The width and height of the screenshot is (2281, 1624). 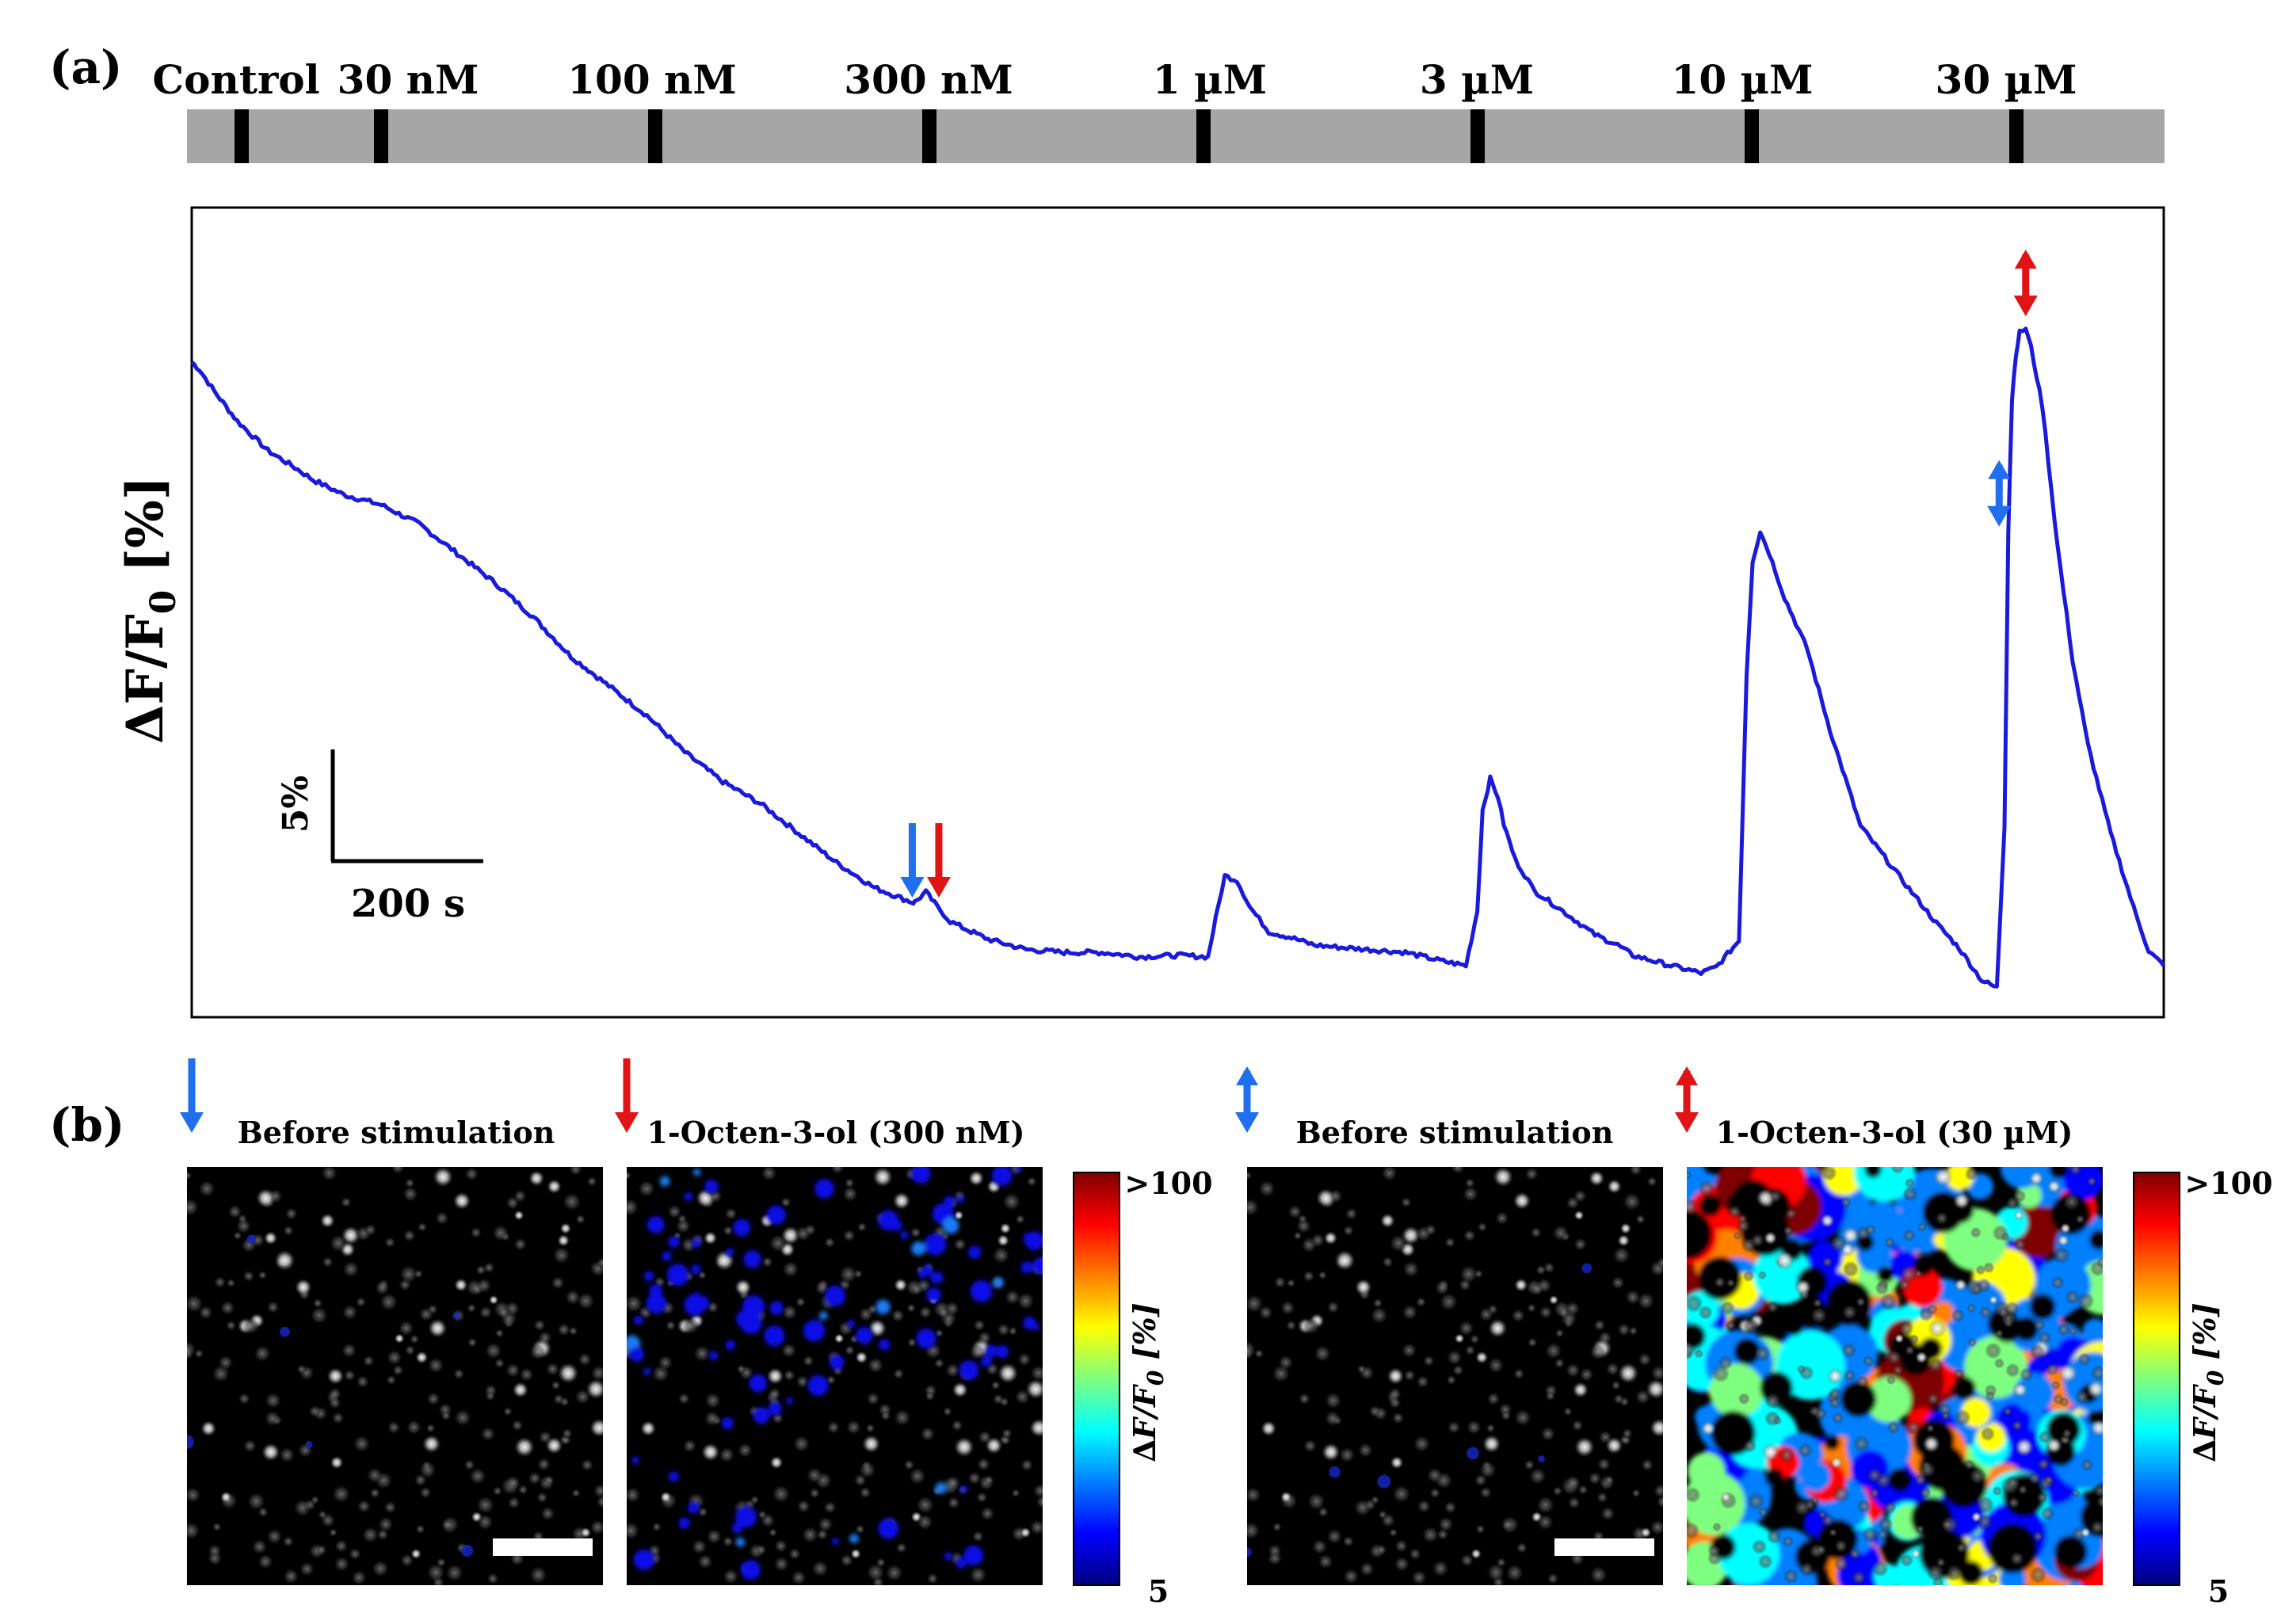 I want to click on image-octenol-300nM, so click(x=835, y=1376).